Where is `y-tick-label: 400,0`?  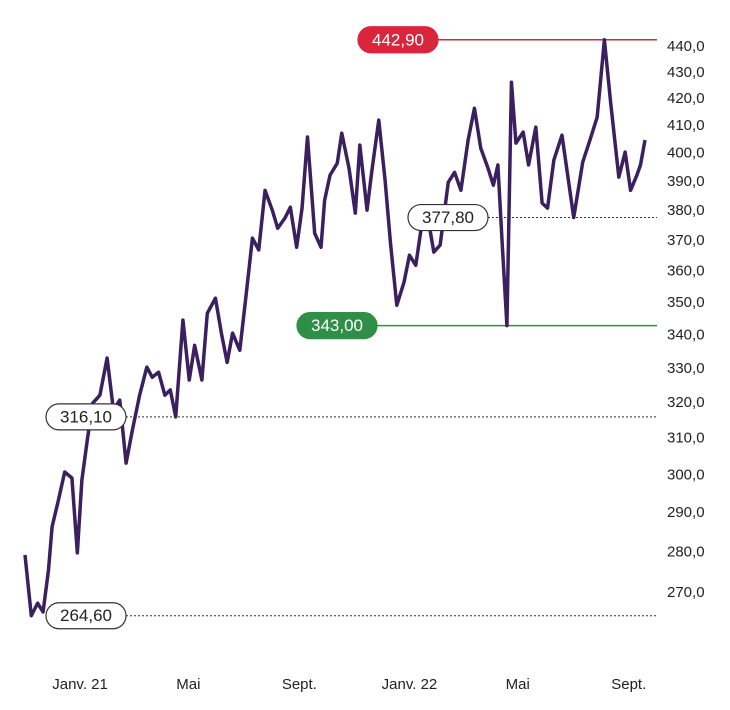
y-tick-label: 400,0 is located at coordinates (686, 153).